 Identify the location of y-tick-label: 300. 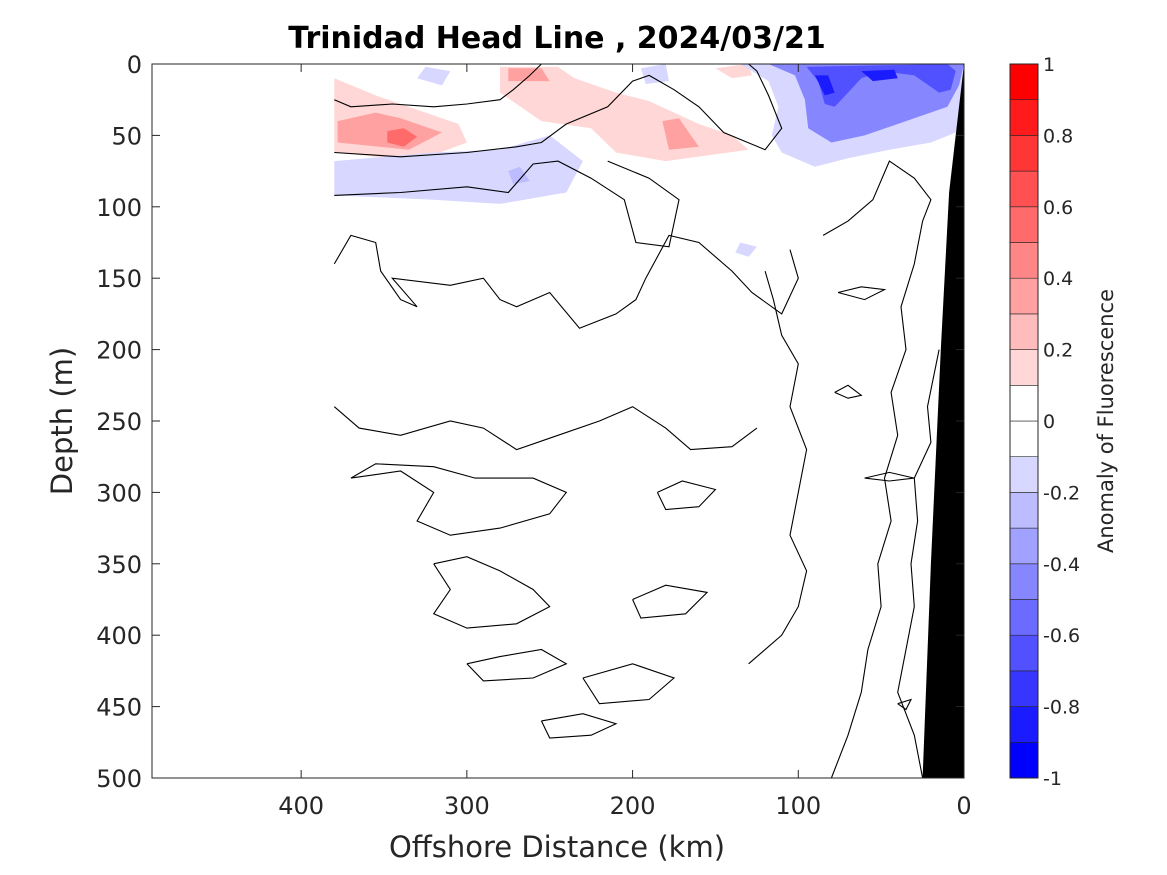
(119, 493).